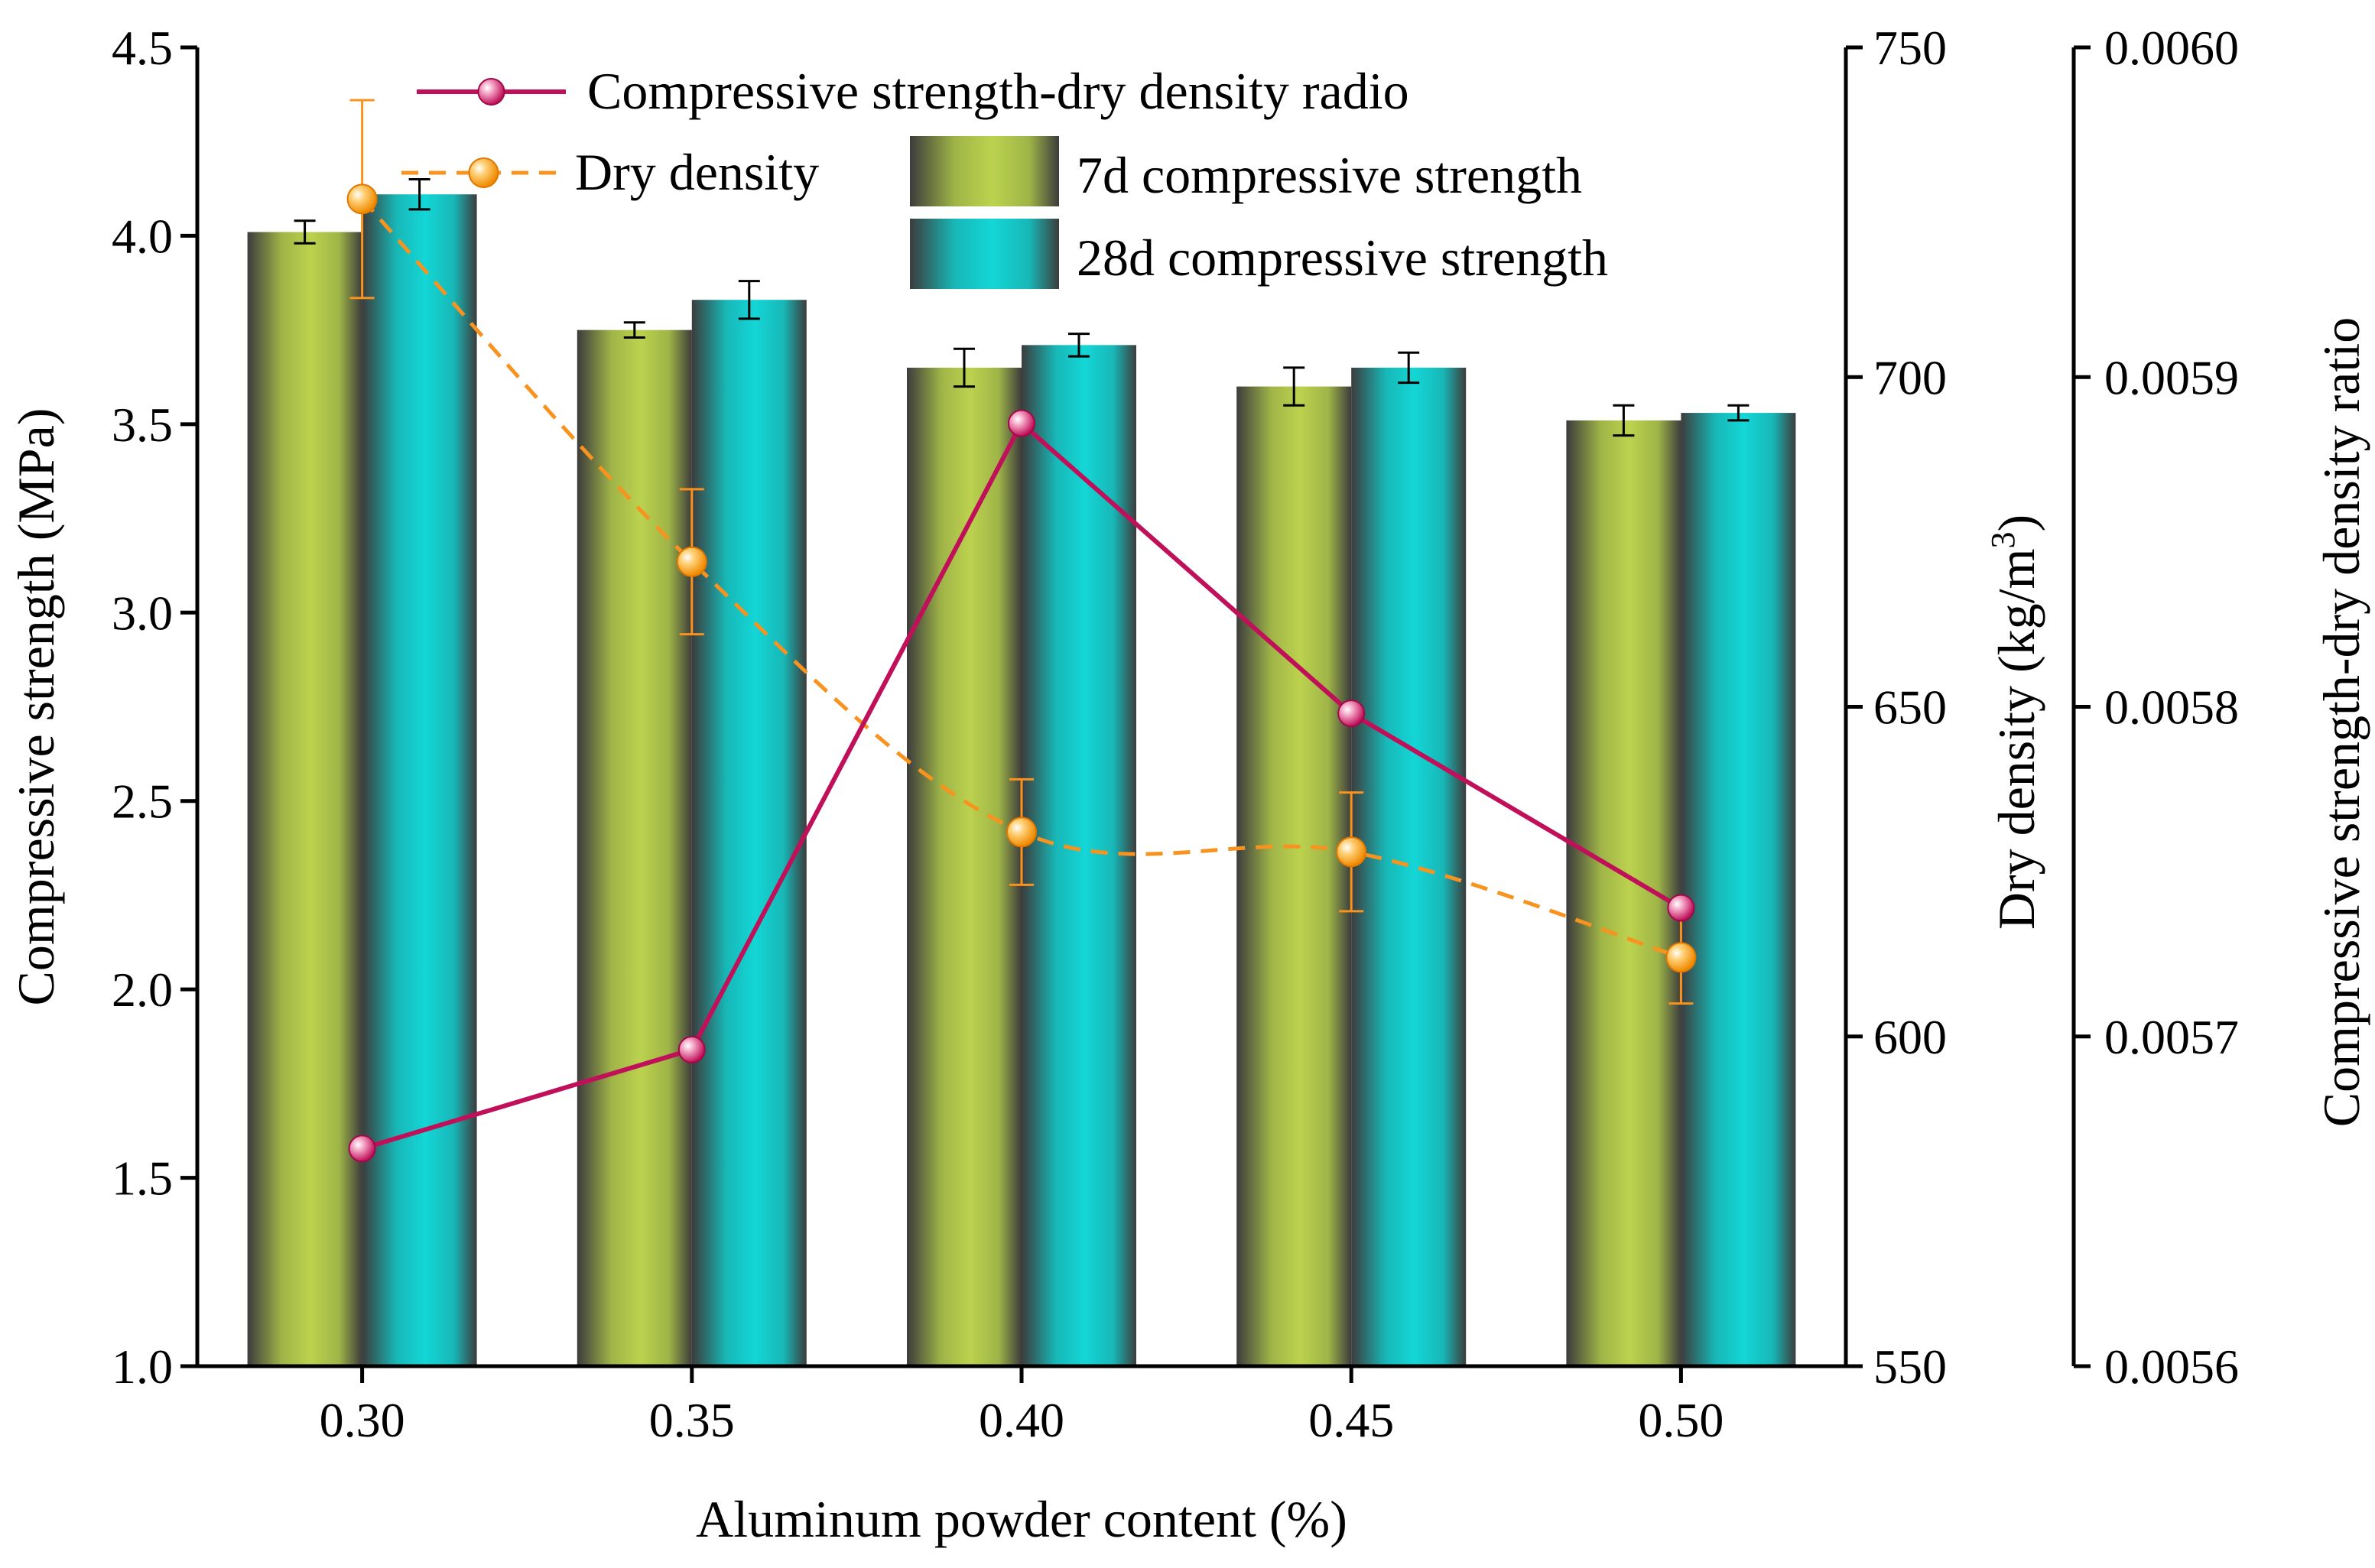 The image size is (2375, 1568). Describe the element at coordinates (143, 1178) in the screenshot. I see `left-tick-label: 1.5` at that location.